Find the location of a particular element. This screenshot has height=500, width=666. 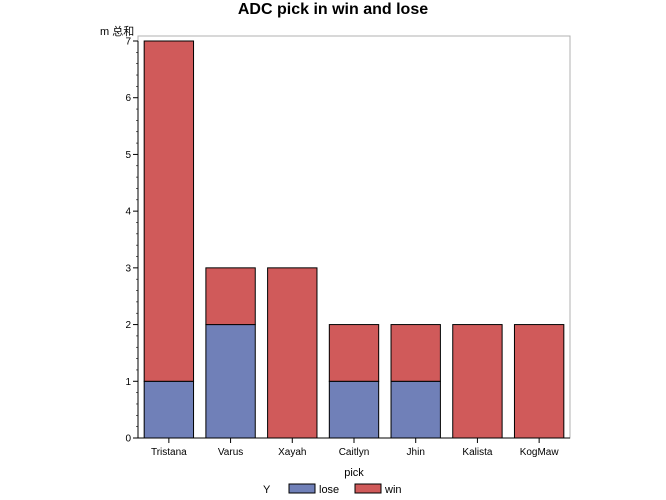

bar-win-jhin is located at coordinates (415, 353).